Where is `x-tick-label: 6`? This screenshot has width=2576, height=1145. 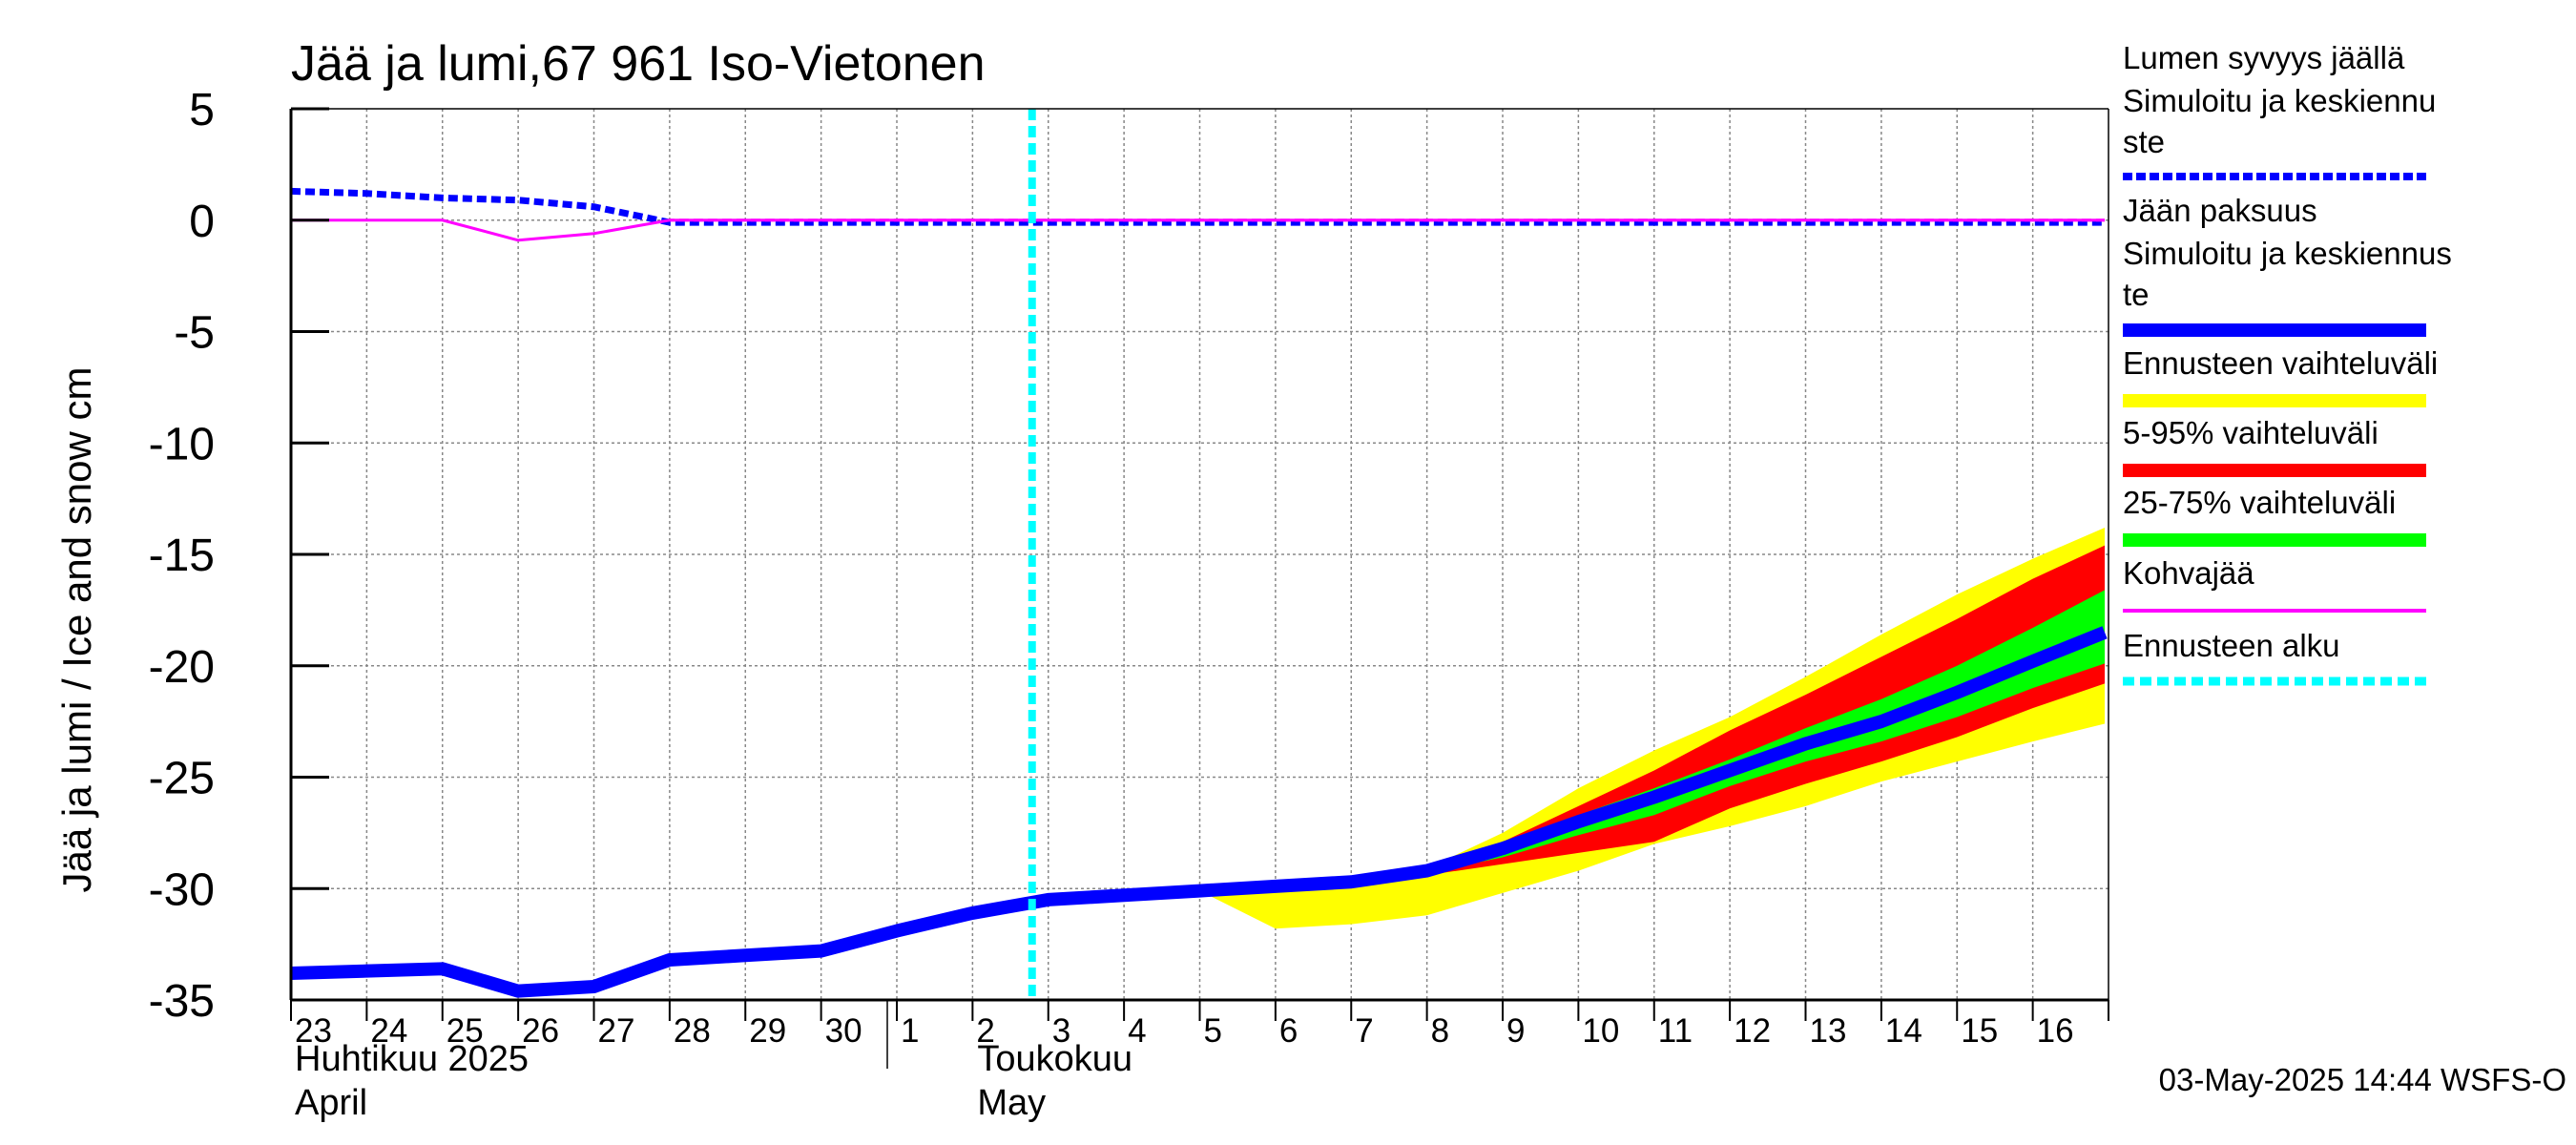 x-tick-label: 6 is located at coordinates (1288, 1031).